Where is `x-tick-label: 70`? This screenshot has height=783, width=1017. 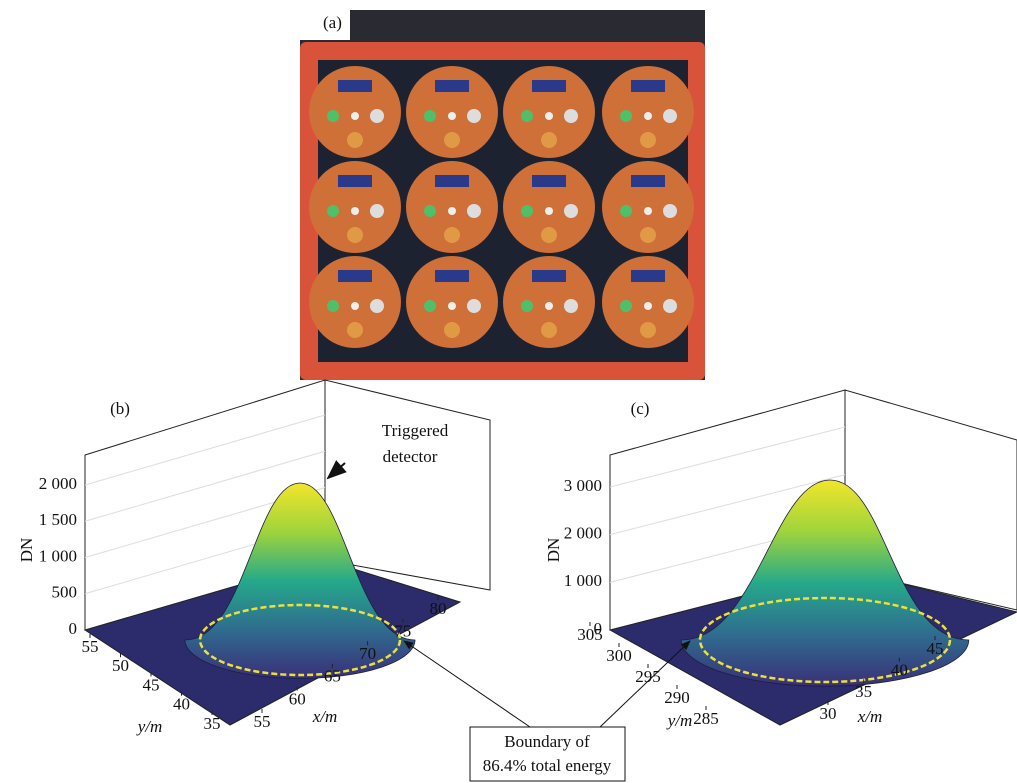 x-tick-label: 70 is located at coordinates (367, 653).